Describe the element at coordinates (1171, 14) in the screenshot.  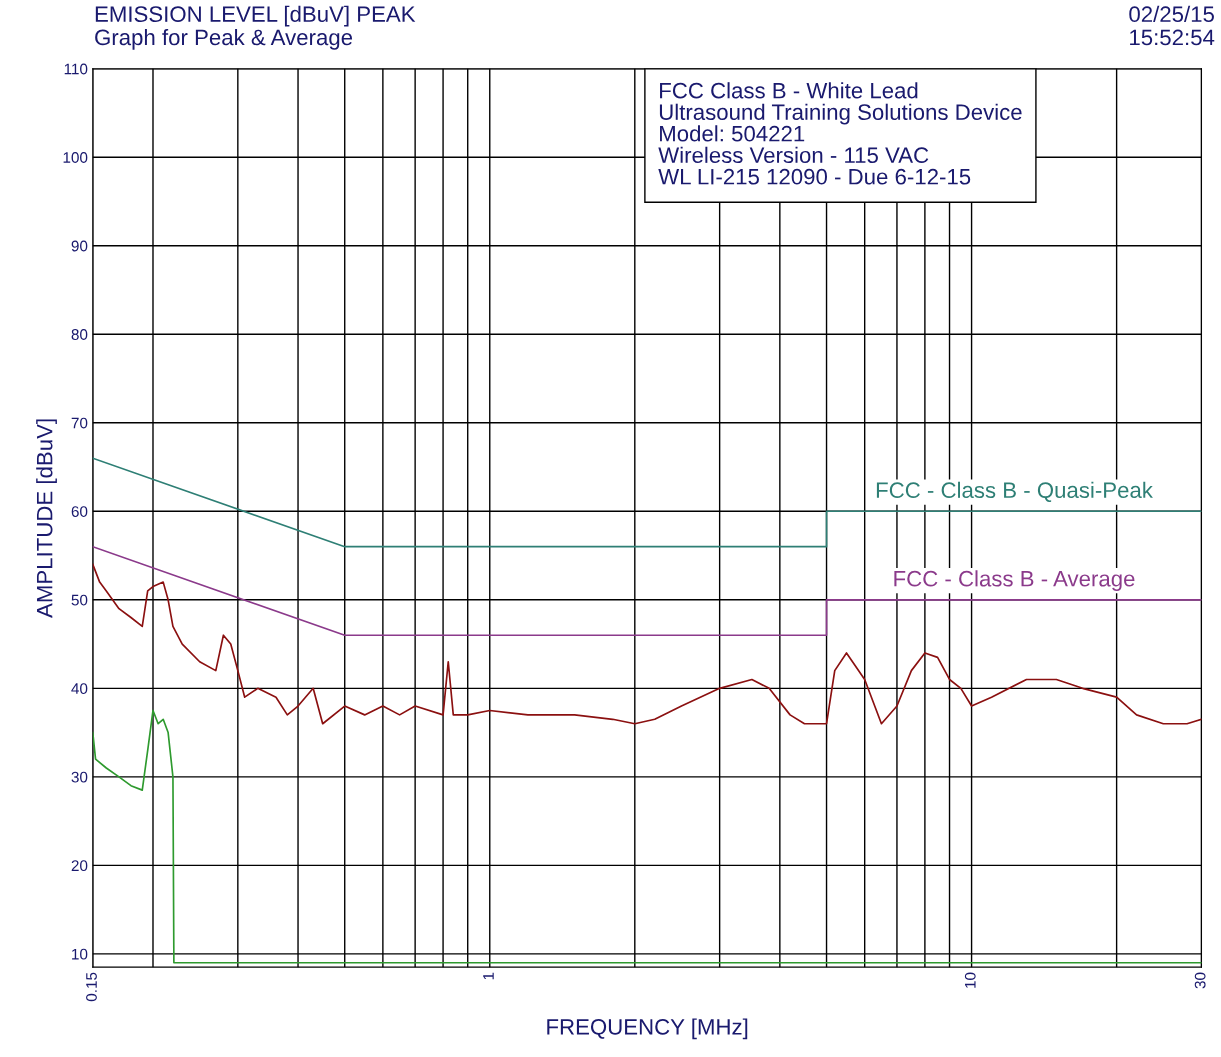
I see `text: 02/25/15` at that location.